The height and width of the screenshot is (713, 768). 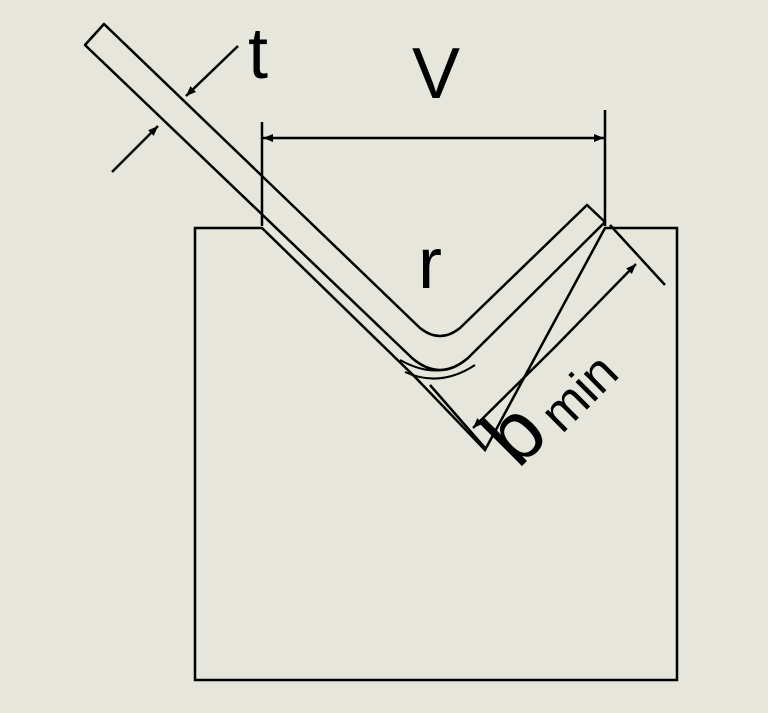 I want to click on die-opening-dimension, so click(x=433, y=168).